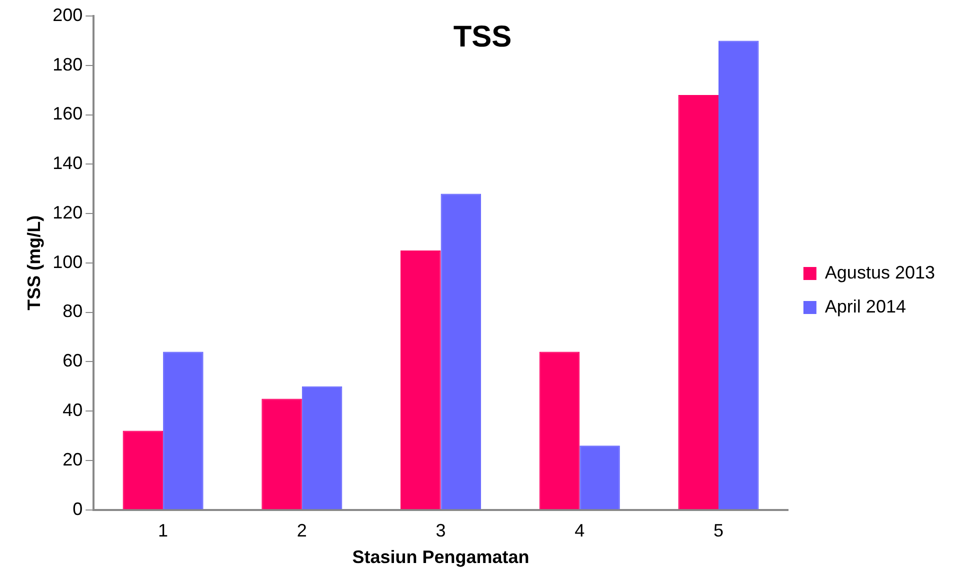  What do you see at coordinates (67, 64) in the screenshot?
I see `y-tick-label: 180` at bounding box center [67, 64].